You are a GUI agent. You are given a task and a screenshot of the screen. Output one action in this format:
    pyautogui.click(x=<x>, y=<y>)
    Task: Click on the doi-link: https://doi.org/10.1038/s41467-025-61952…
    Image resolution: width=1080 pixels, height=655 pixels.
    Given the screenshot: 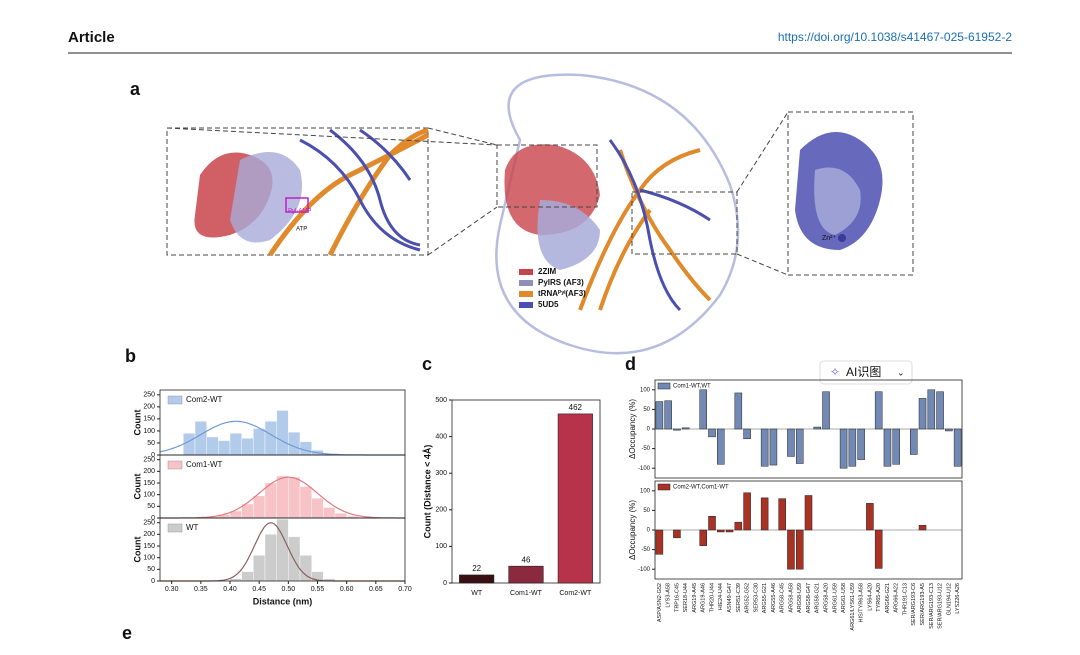 What is the action you would take?
    pyautogui.click(x=895, y=37)
    